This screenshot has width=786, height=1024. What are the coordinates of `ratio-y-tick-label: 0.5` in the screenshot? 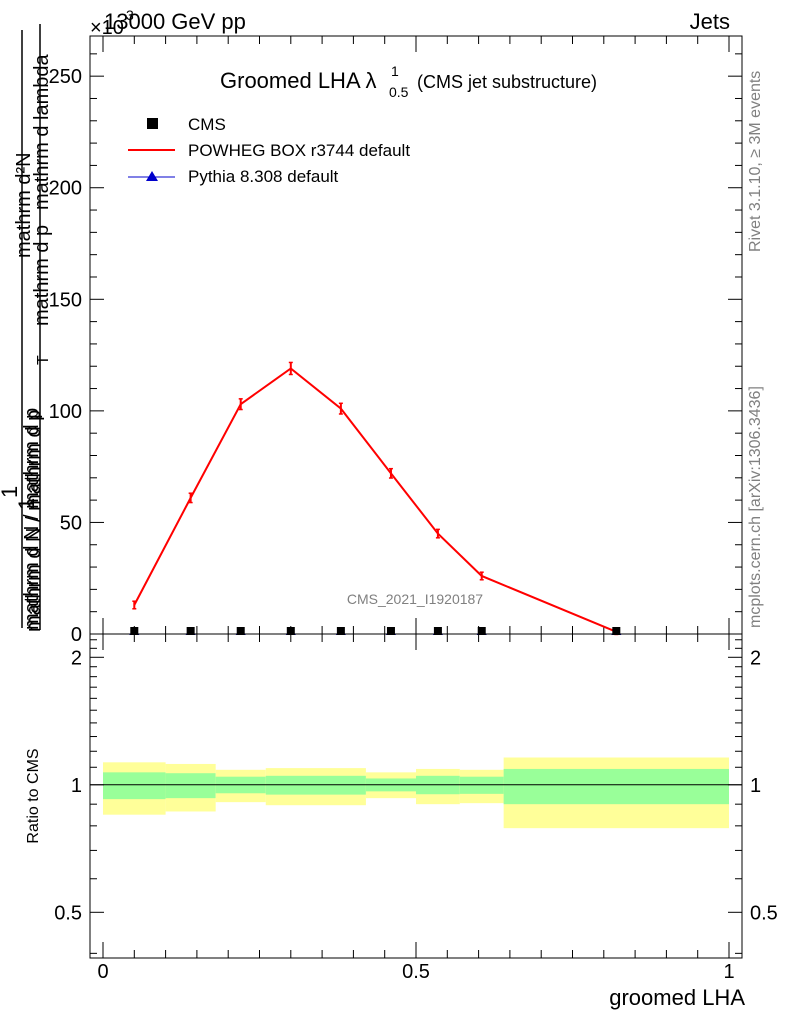 It's located at (68, 913).